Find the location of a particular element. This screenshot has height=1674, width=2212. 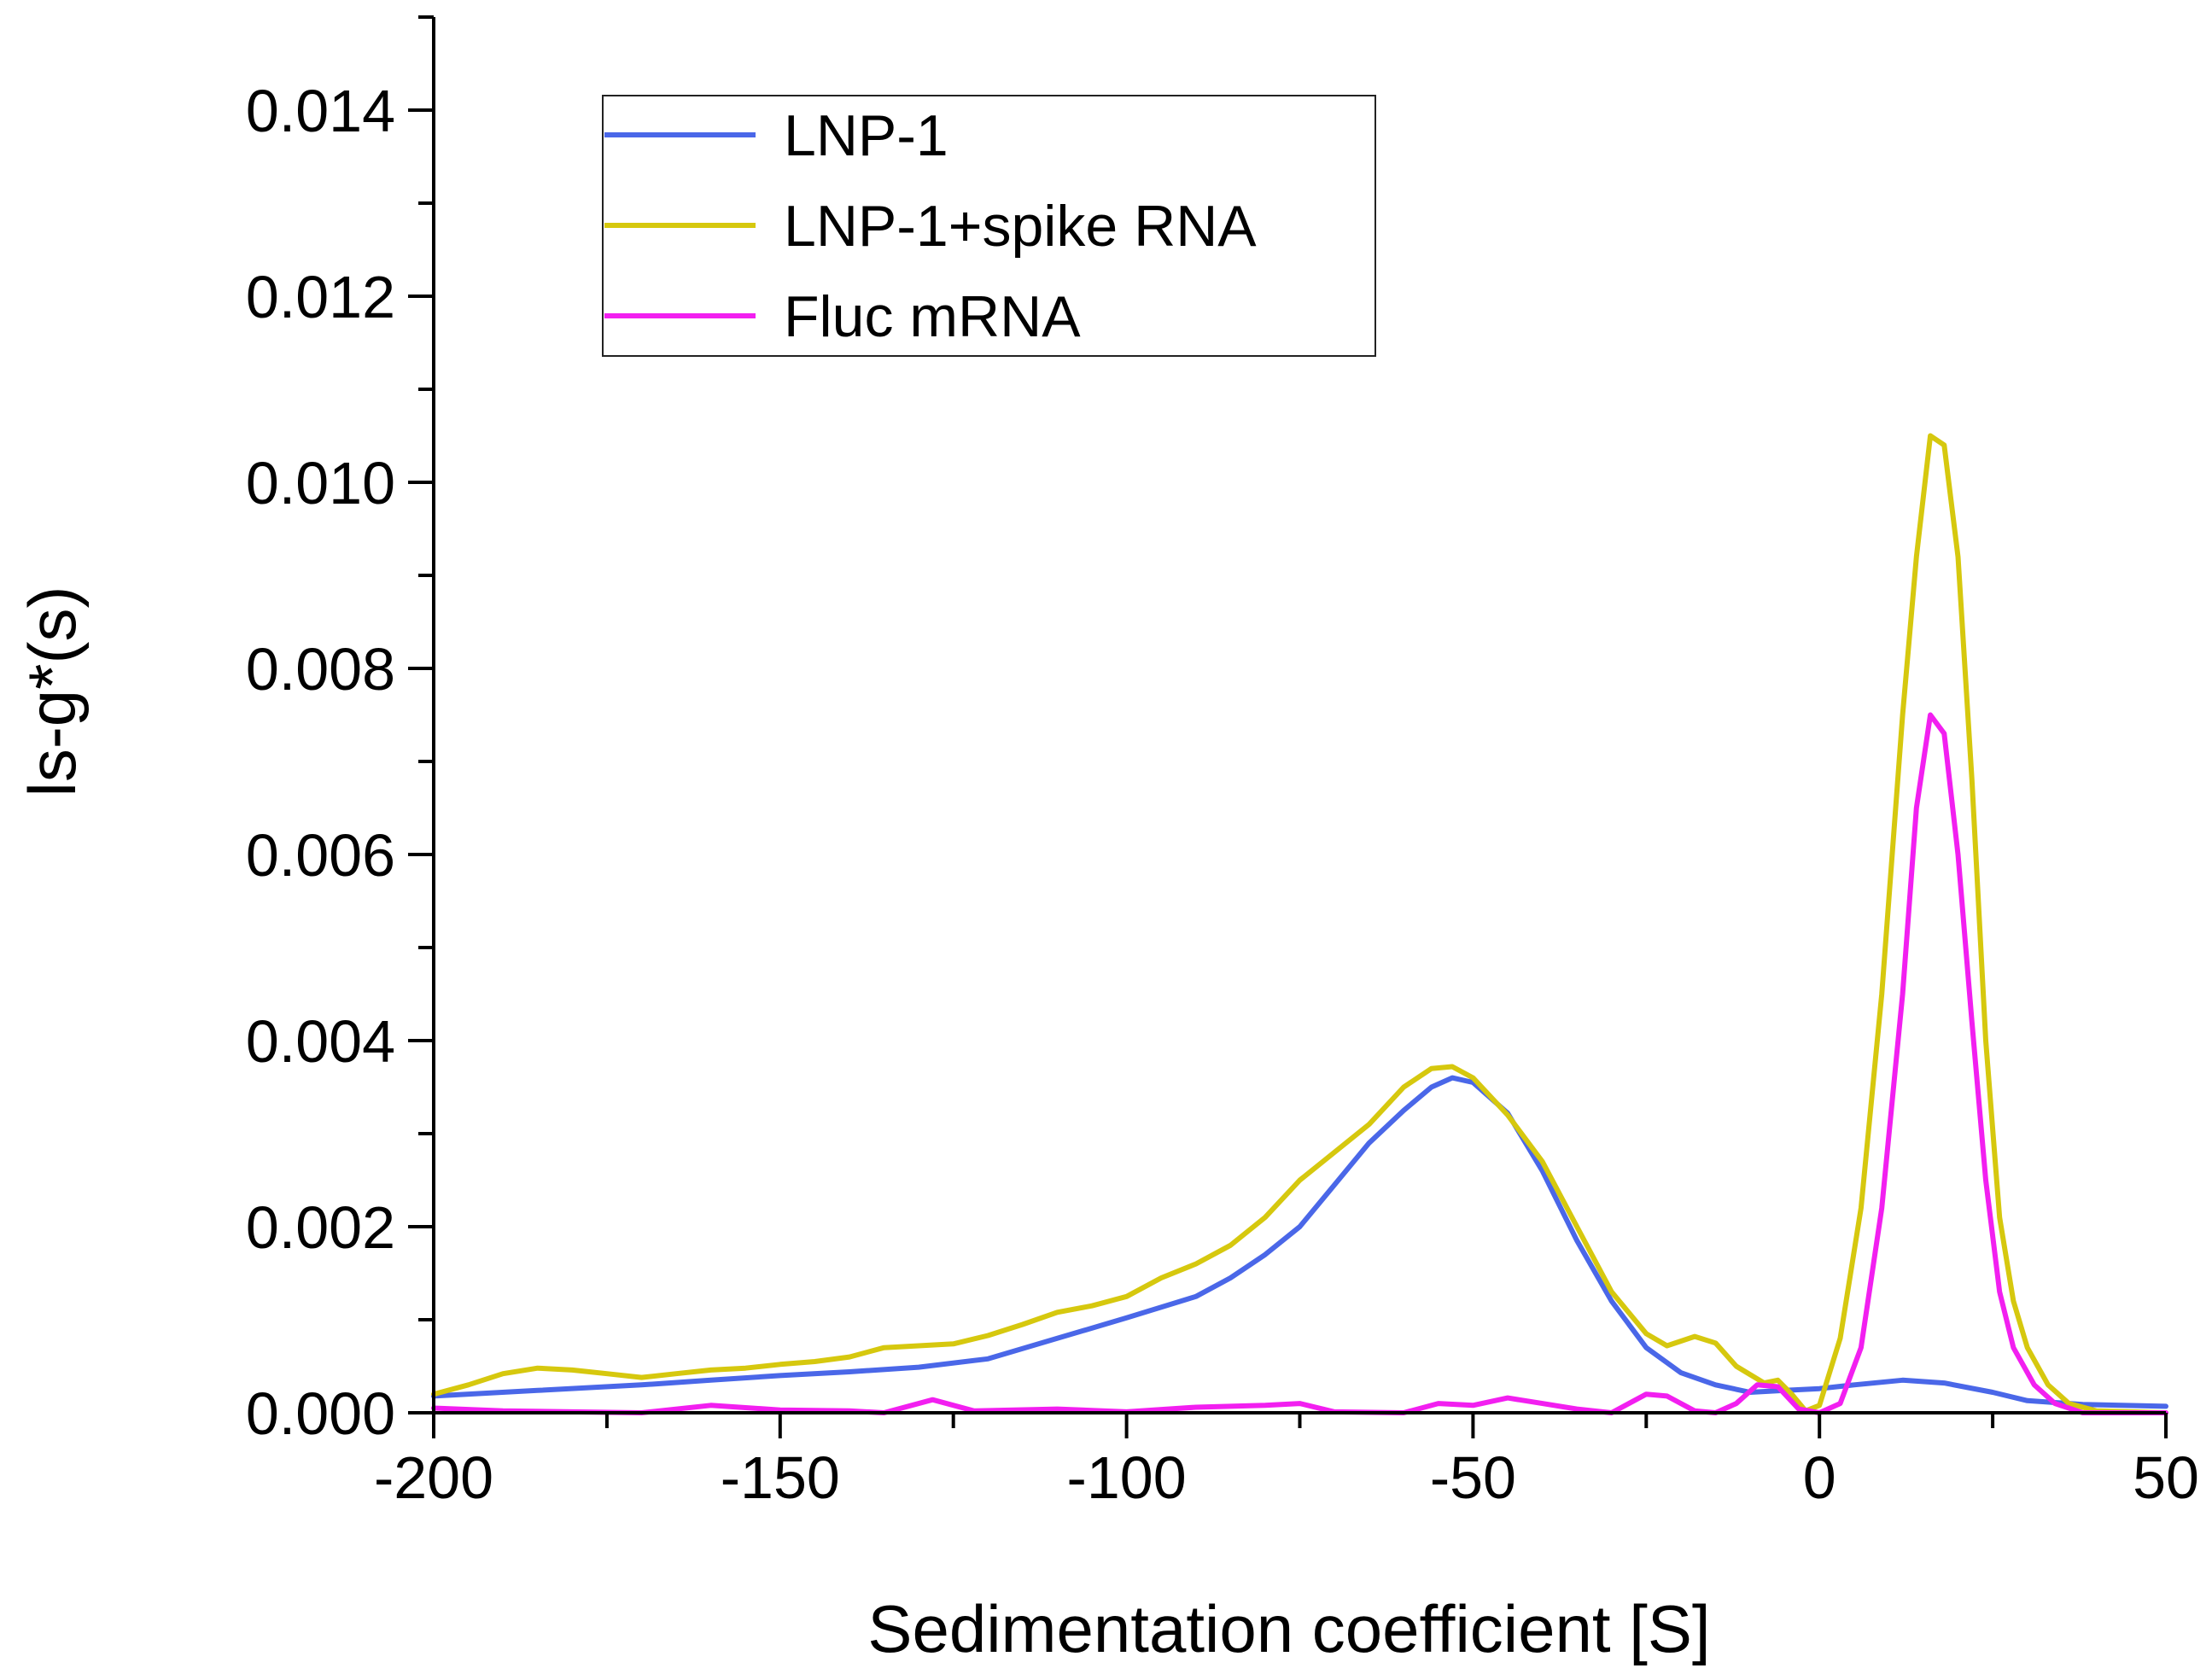

y-axis: 0.000 0.002 0.004 0.006 0.008 0.010 0.012 0.014 is located at coordinates (340, 731).